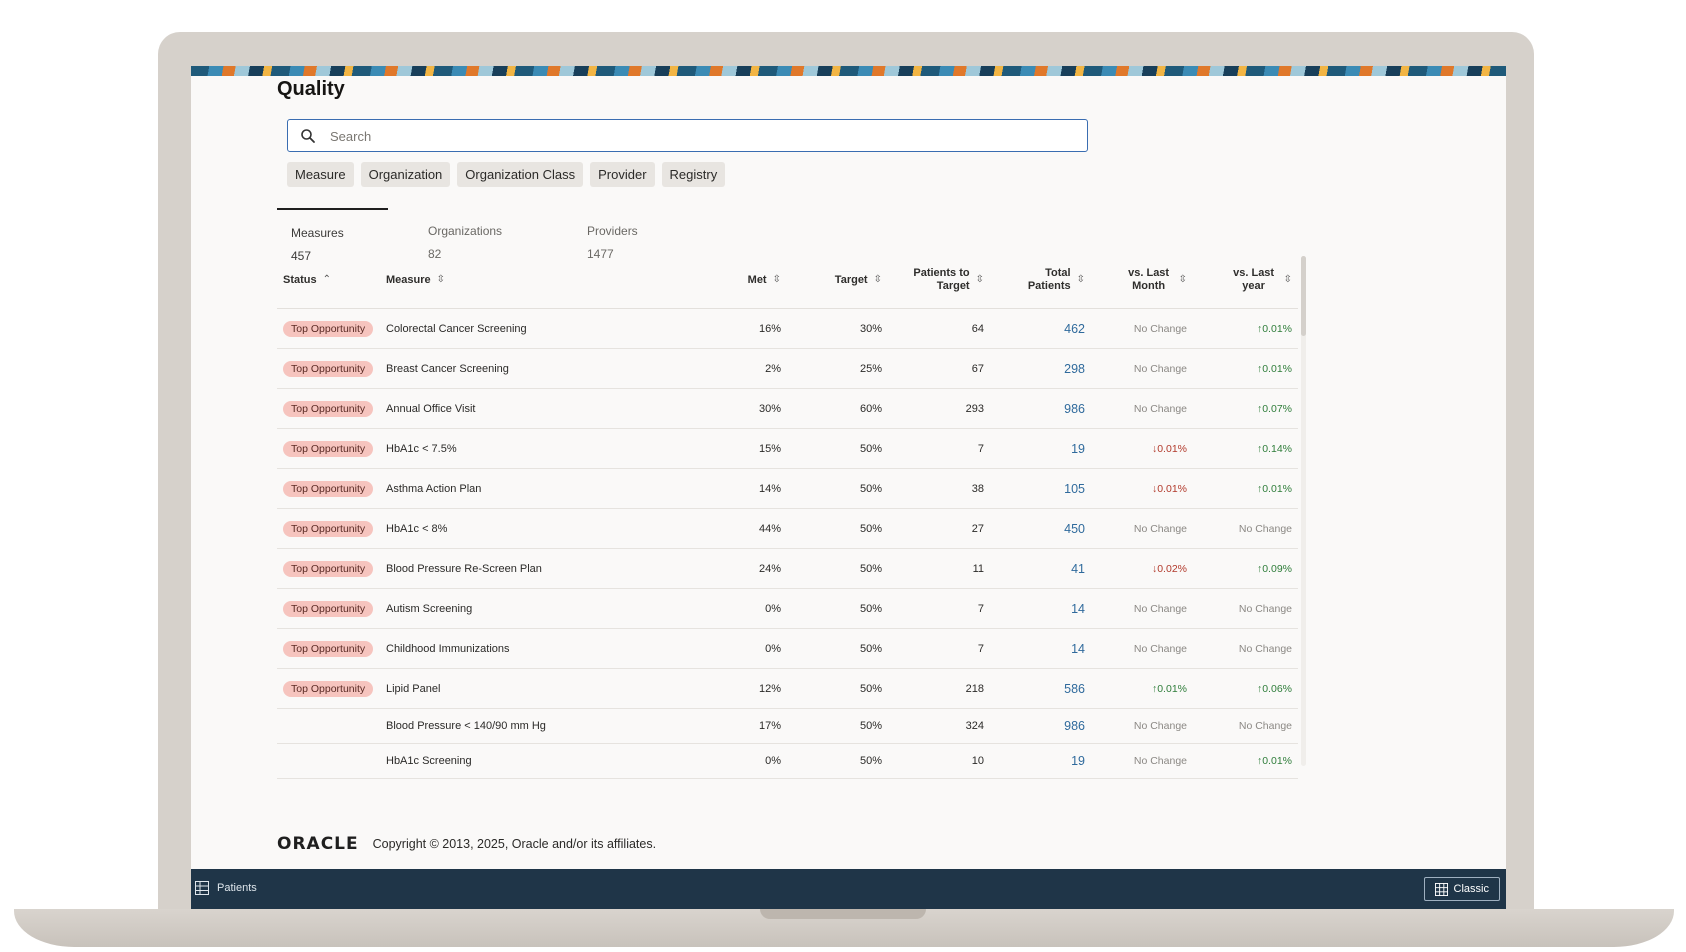  Describe the element at coordinates (1040, 688) in the screenshot. I see `cell-total-patients: 586` at that location.